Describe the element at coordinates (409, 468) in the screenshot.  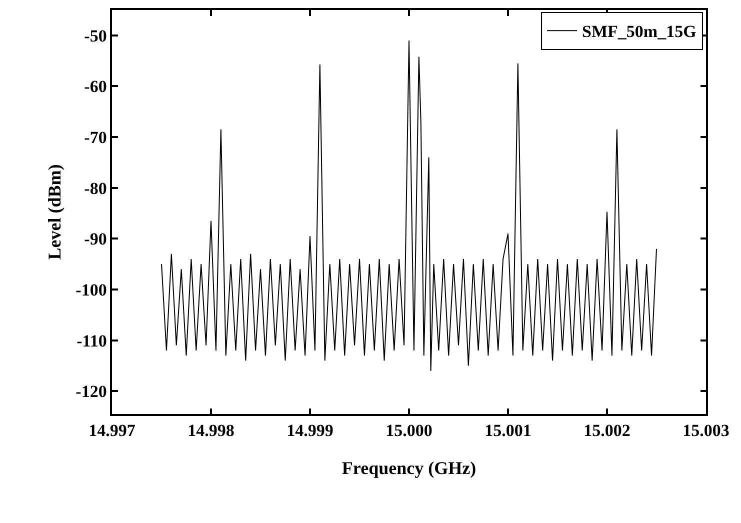
I see `x-axis-title: Frequency (GHz)` at that location.